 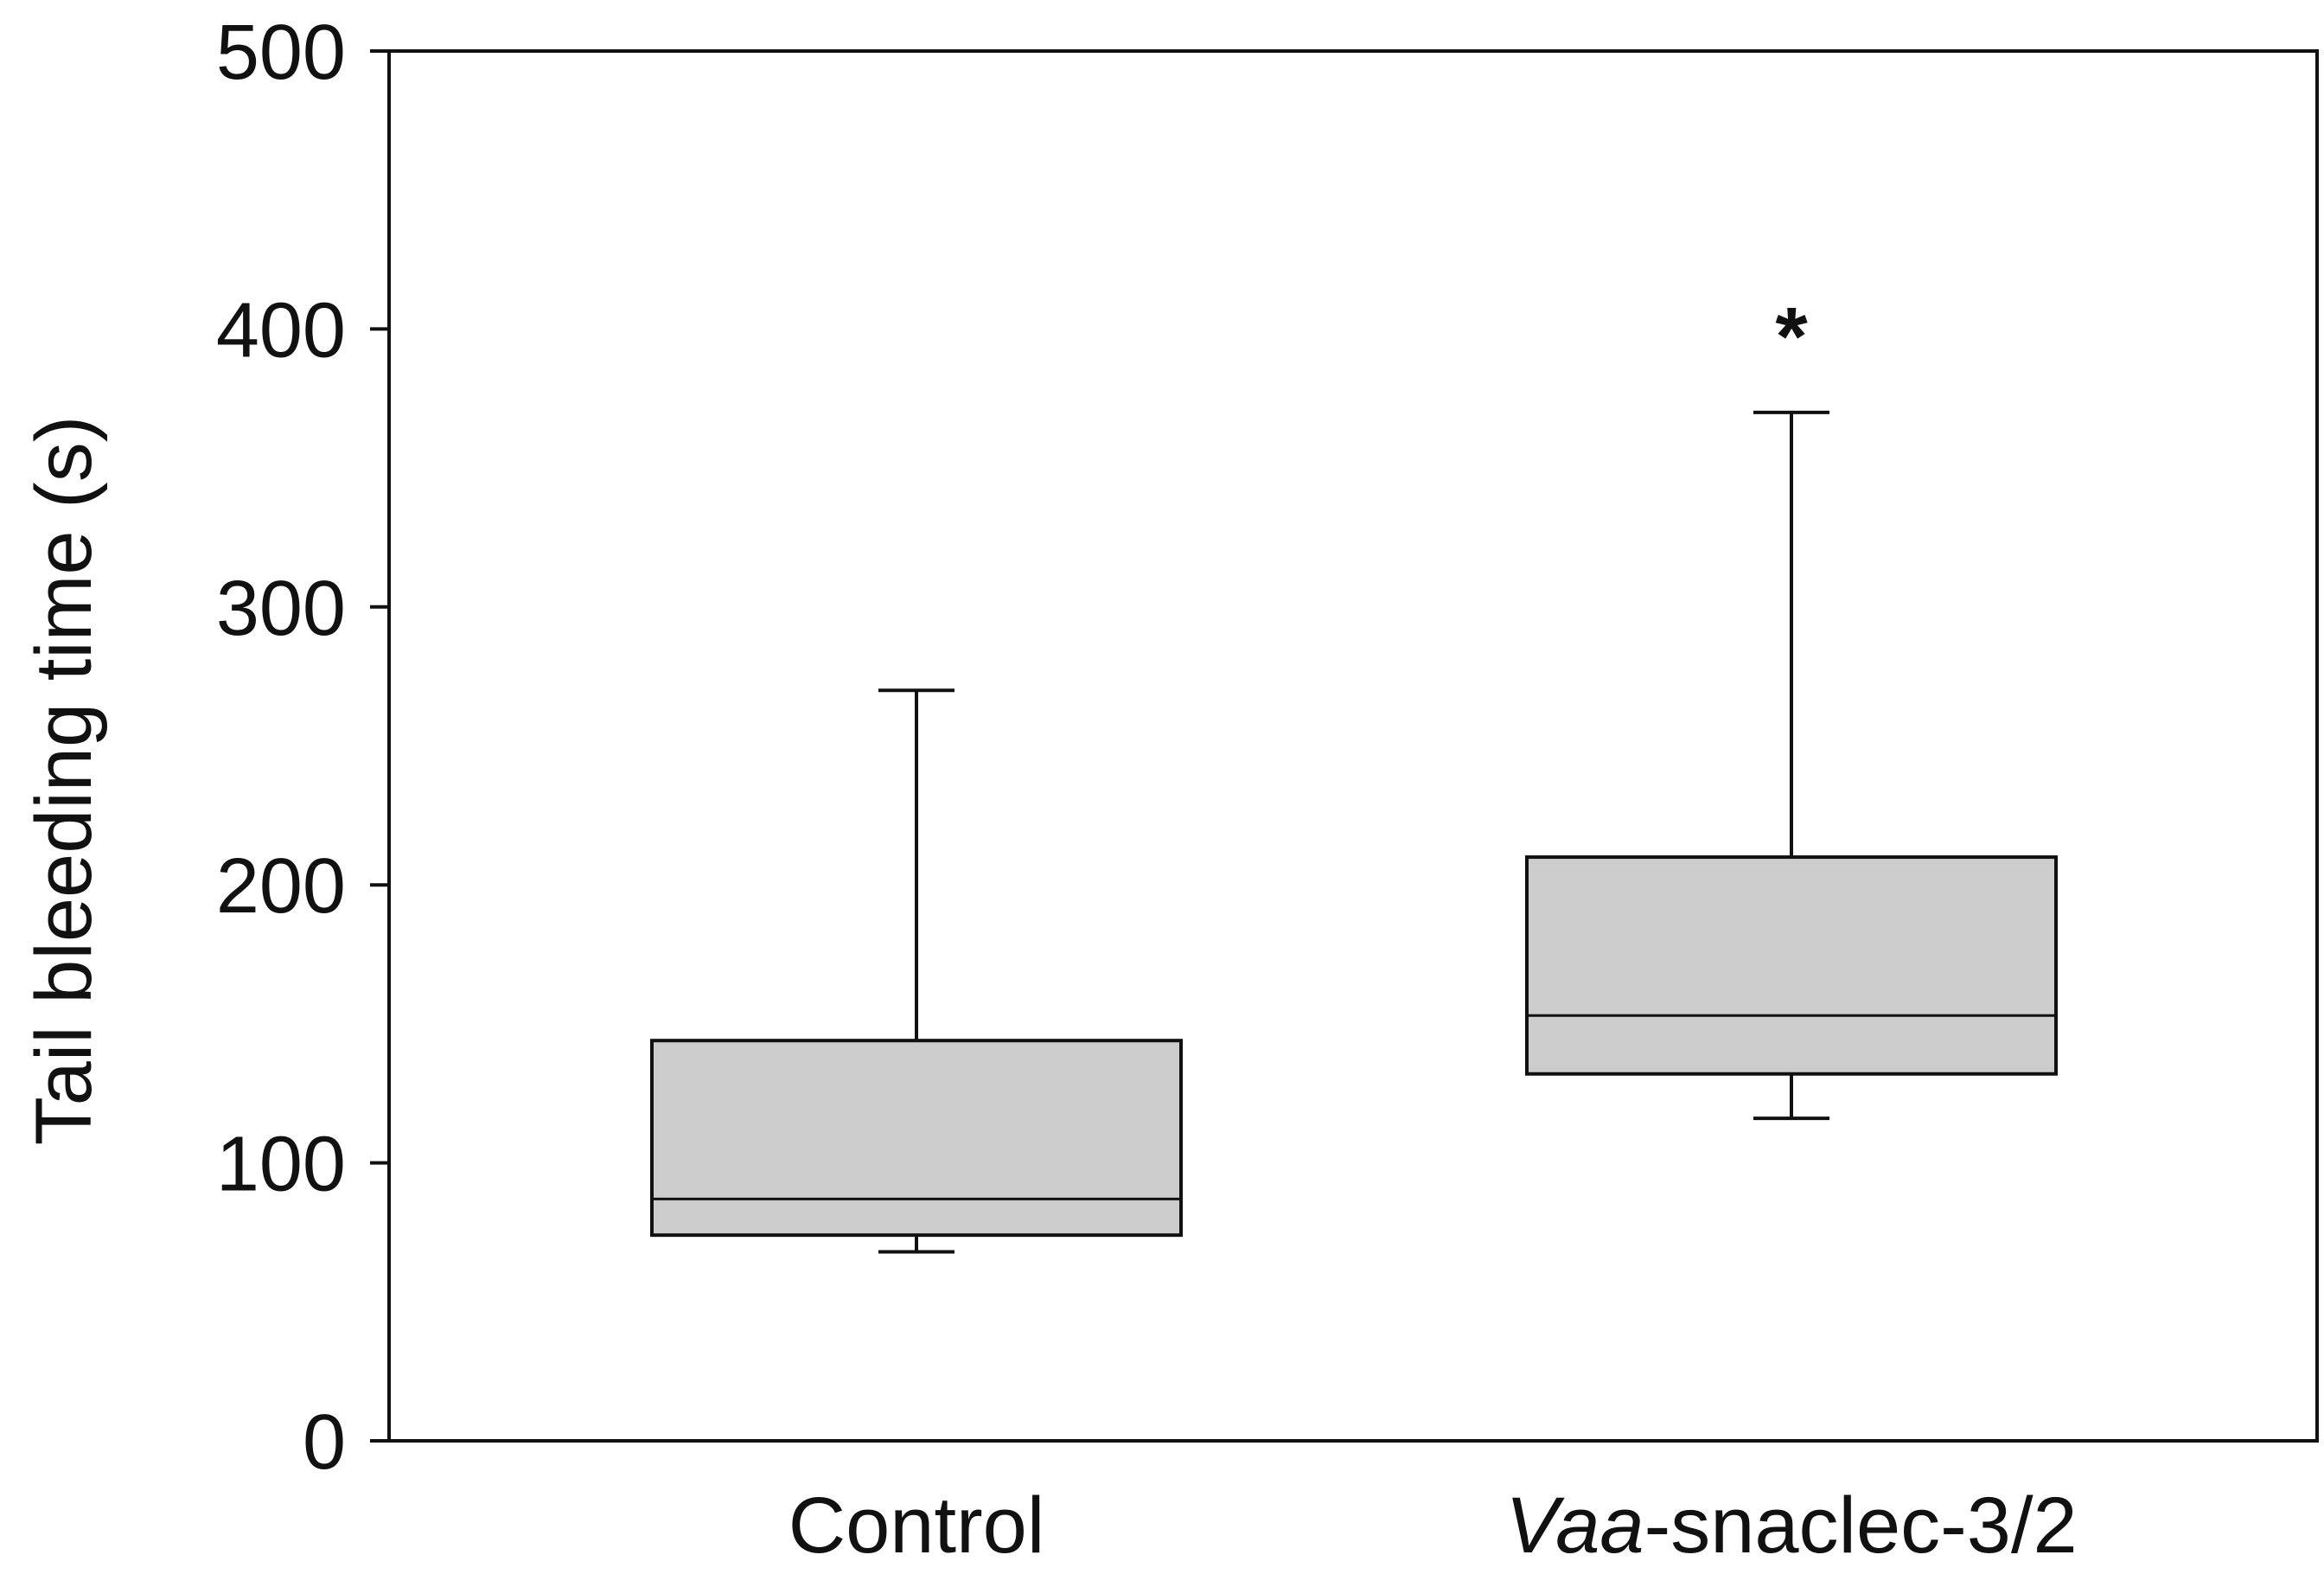 I want to click on x-category-label-part: Control, so click(x=917, y=1526).